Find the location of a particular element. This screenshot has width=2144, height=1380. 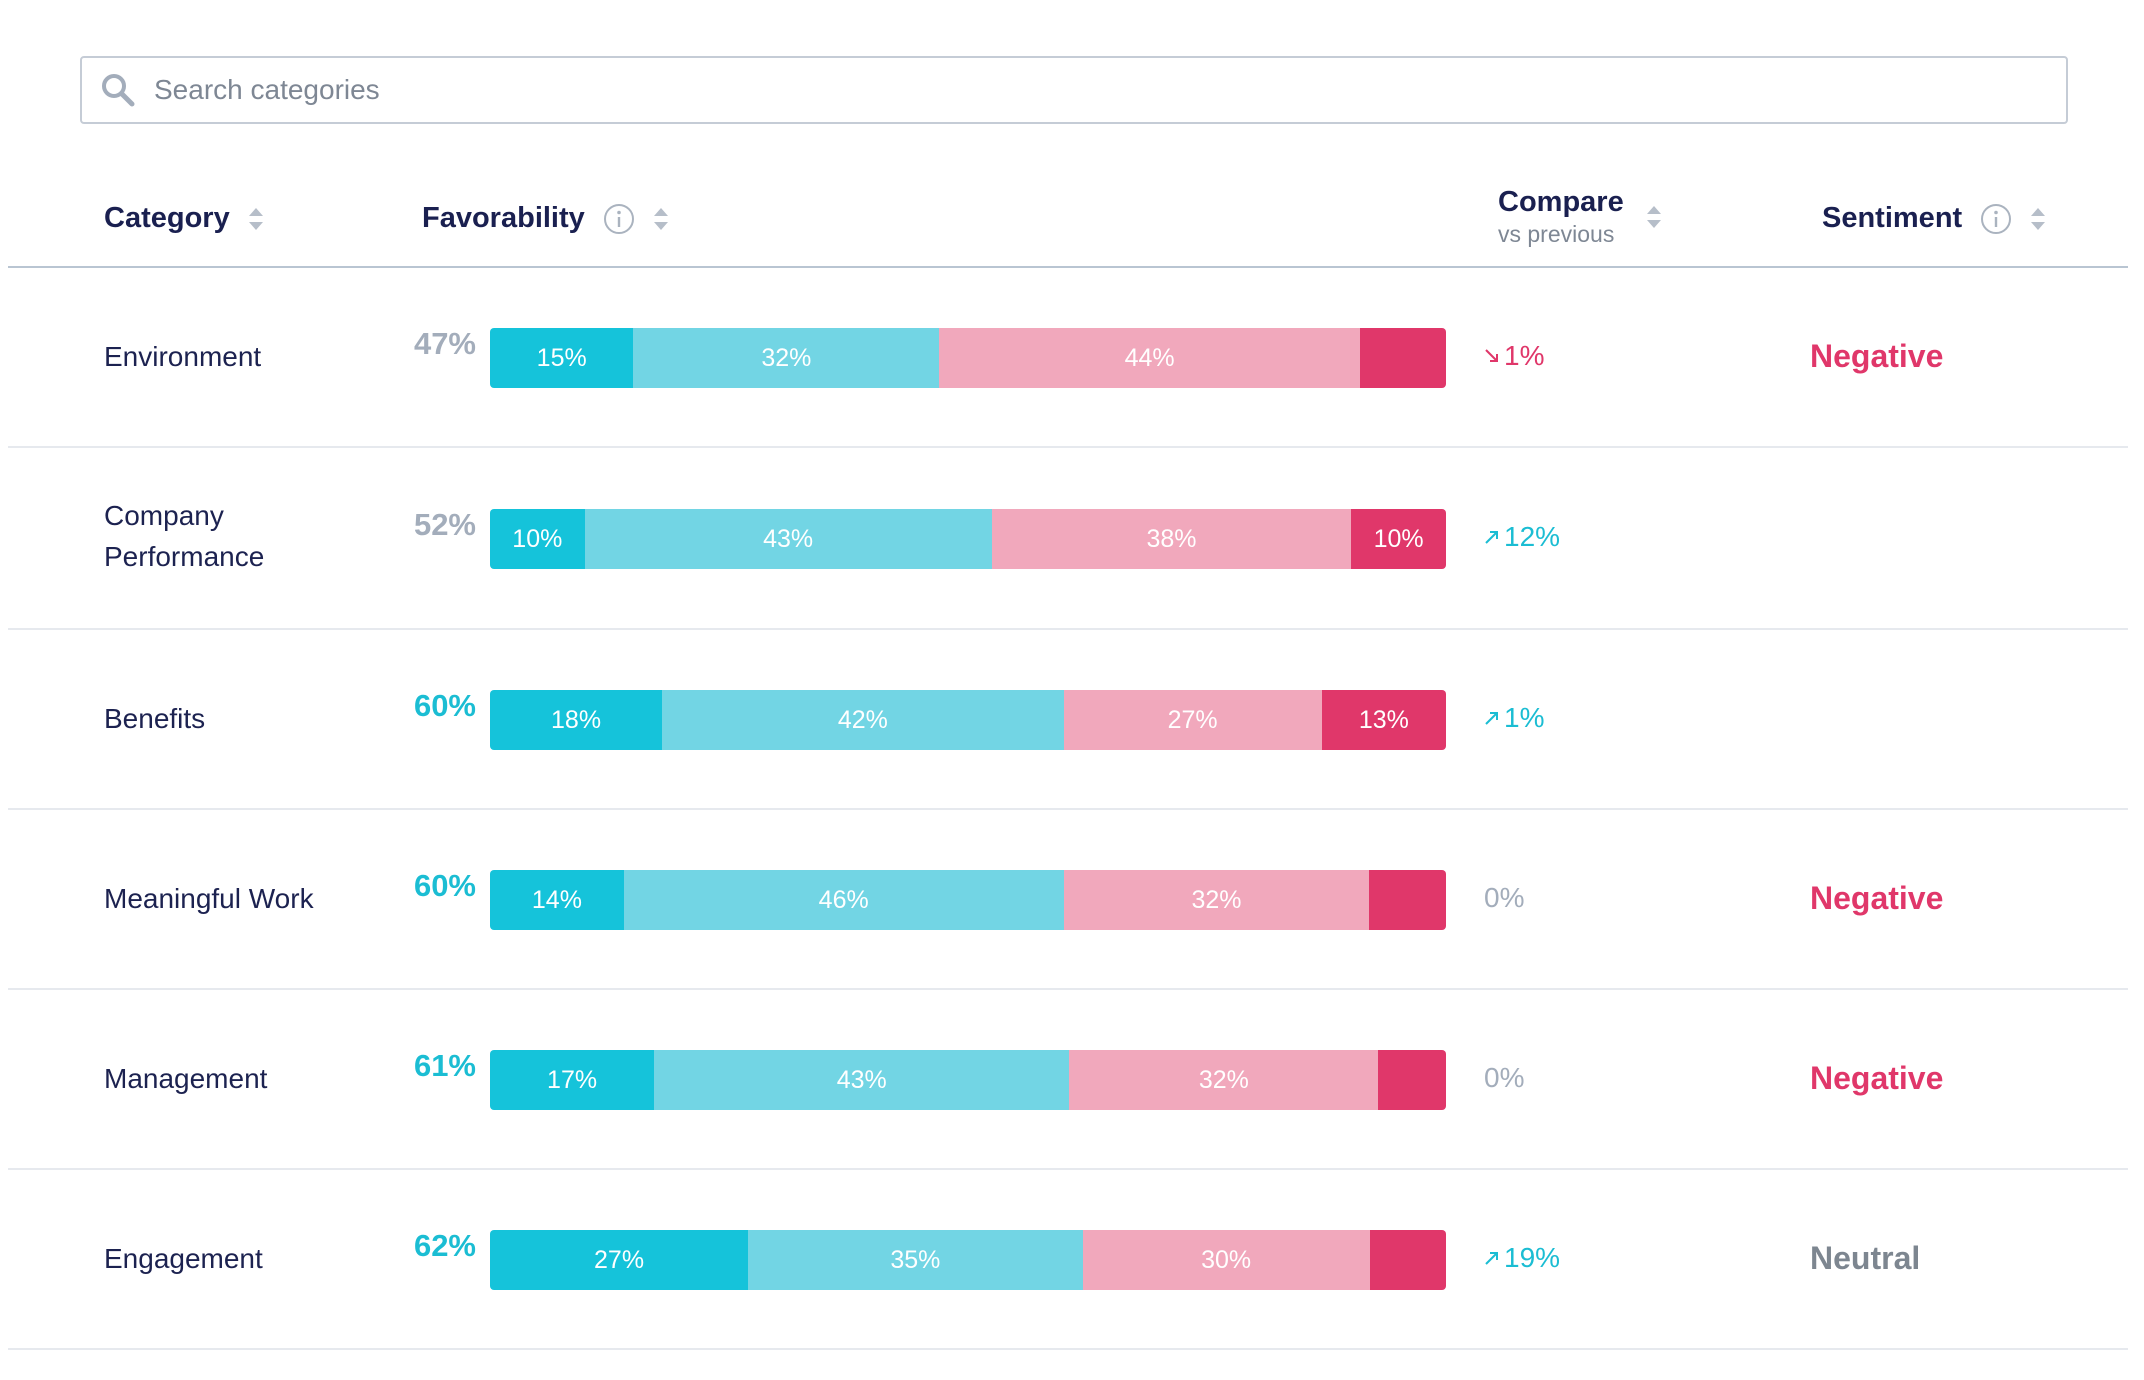

bar-segment-strongly-favorable: 17% is located at coordinates (572, 1080).